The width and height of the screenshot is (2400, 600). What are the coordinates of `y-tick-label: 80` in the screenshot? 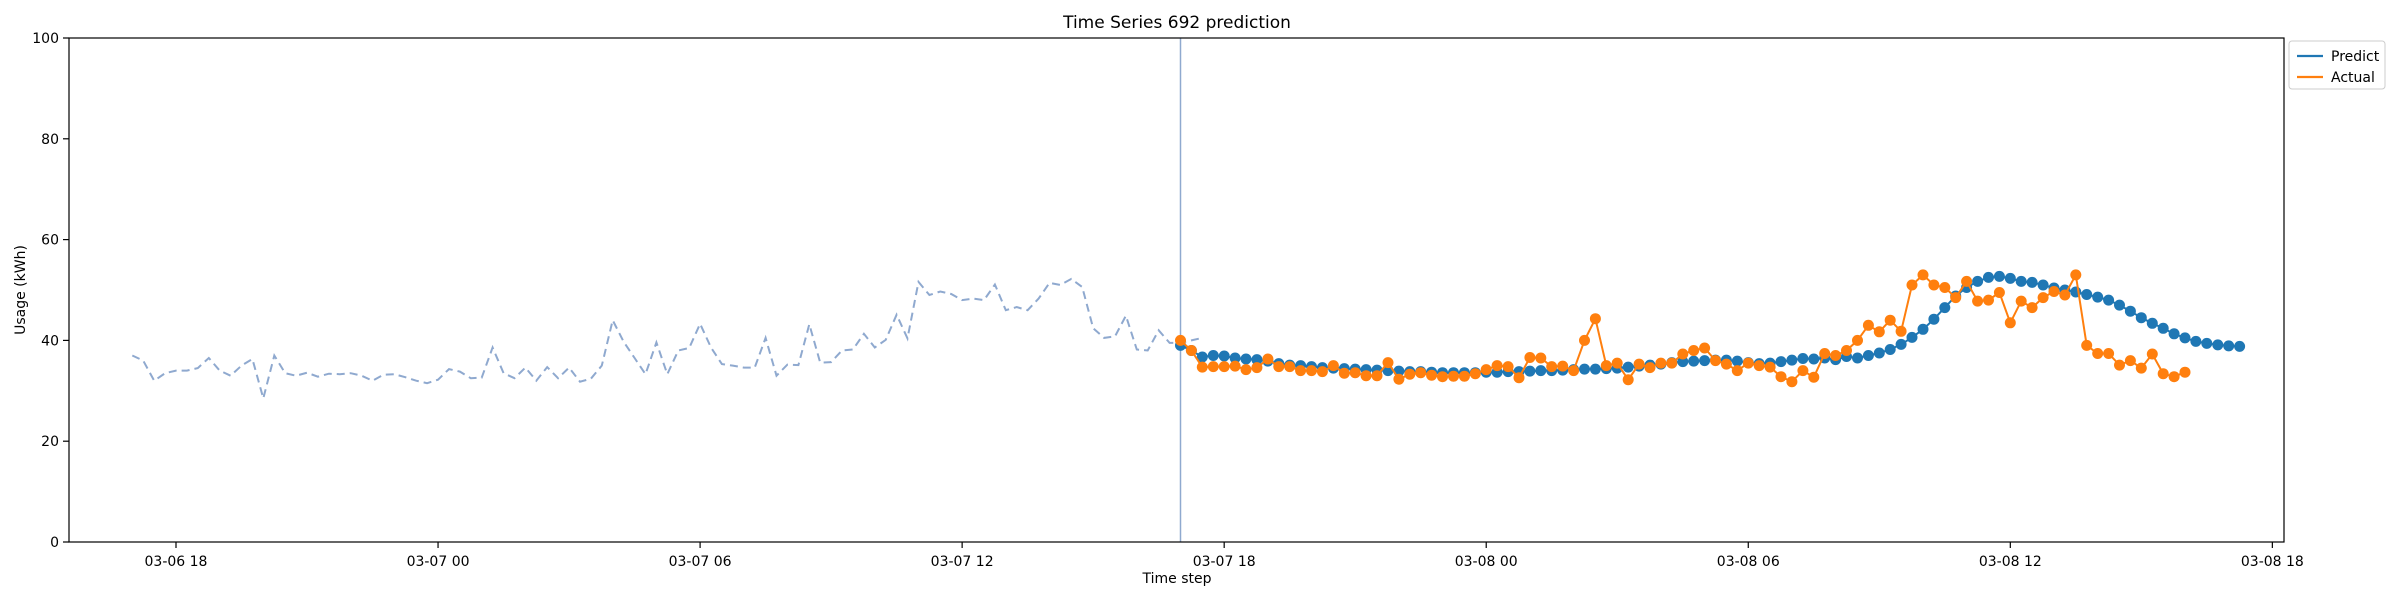 It's located at (50, 140).